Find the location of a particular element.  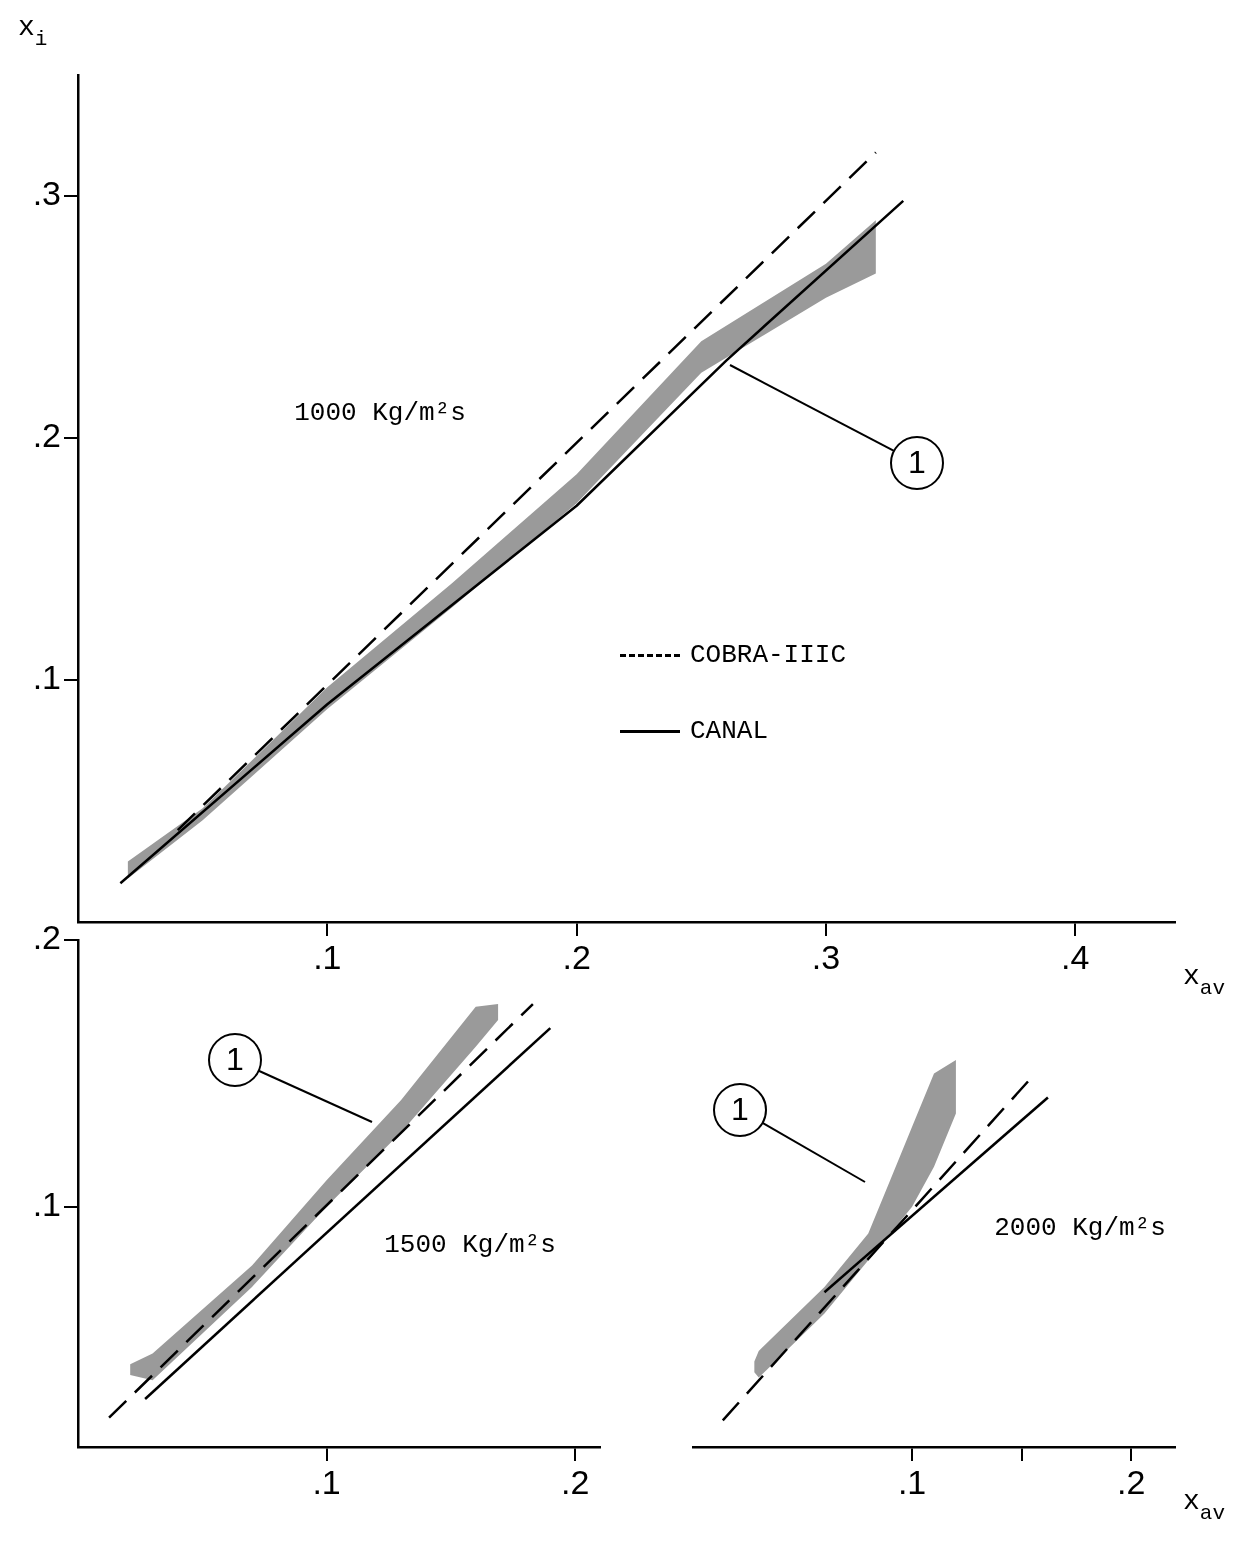

x-tick-label: .4 is located at coordinates (1075, 956).